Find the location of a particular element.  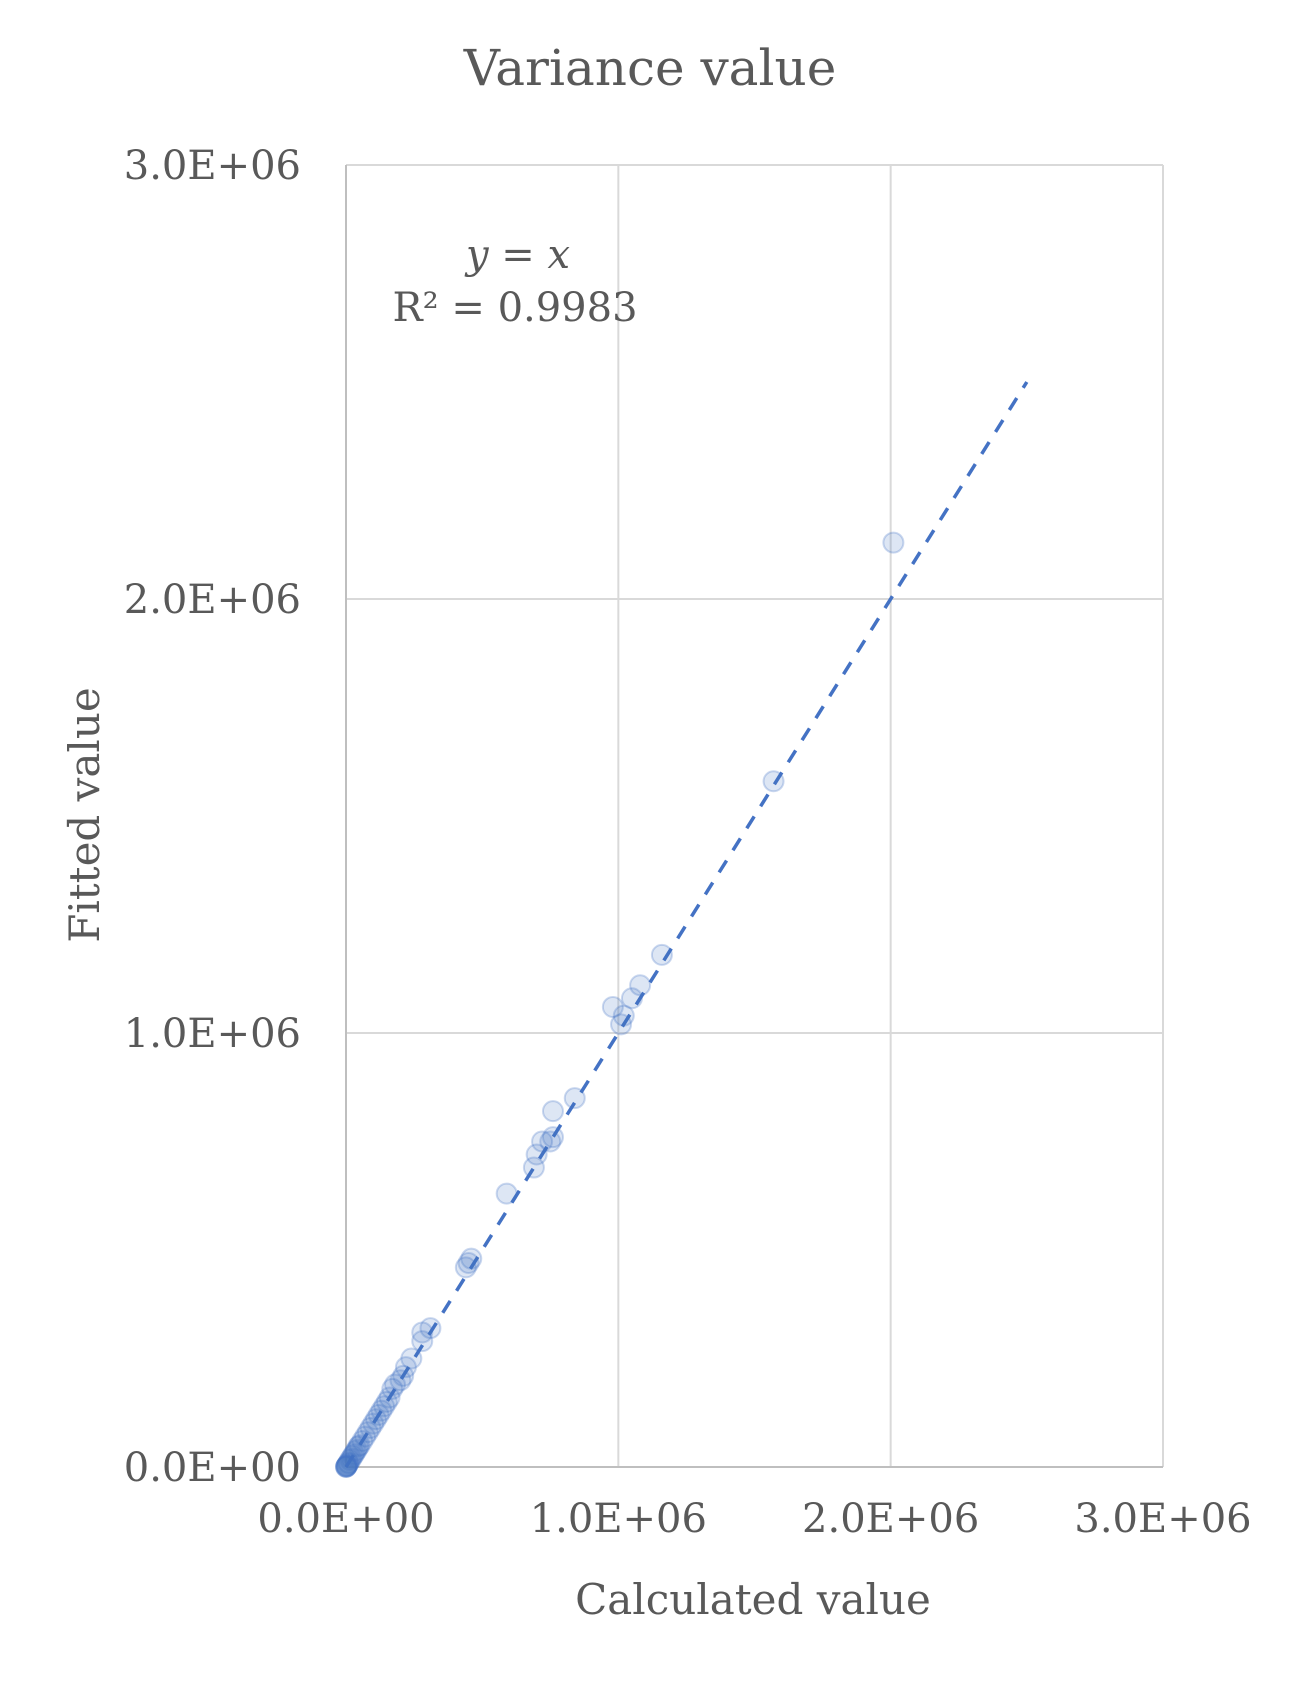

x-axis-label: Calculated value is located at coordinates (753, 1599).